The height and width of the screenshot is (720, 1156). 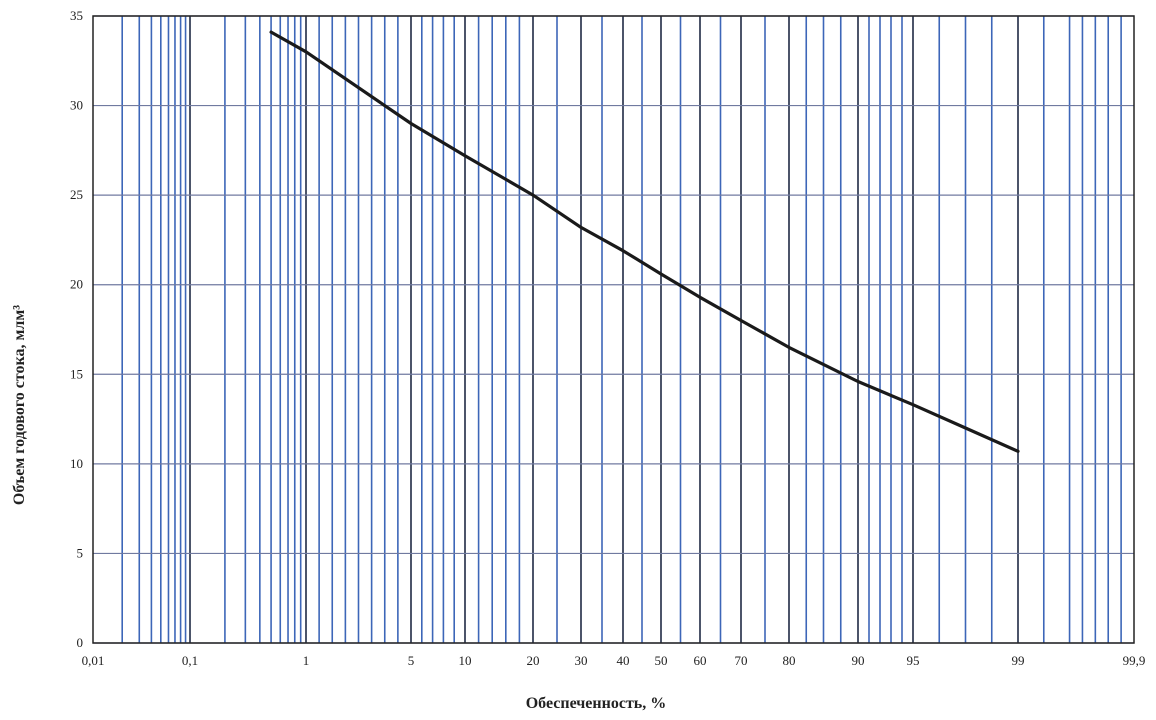 I want to click on x-tick-label: 95, so click(x=913, y=660).